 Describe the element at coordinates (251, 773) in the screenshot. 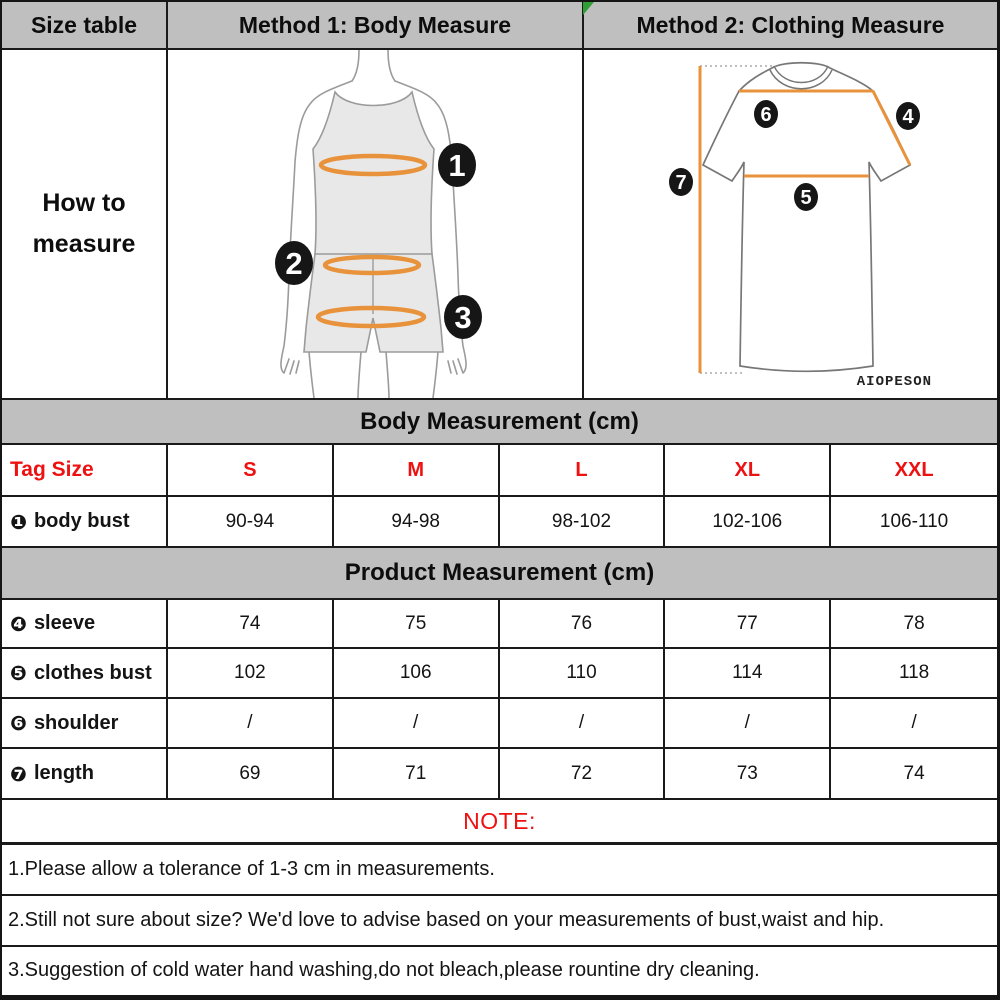

I see `length-s: 69` at that location.